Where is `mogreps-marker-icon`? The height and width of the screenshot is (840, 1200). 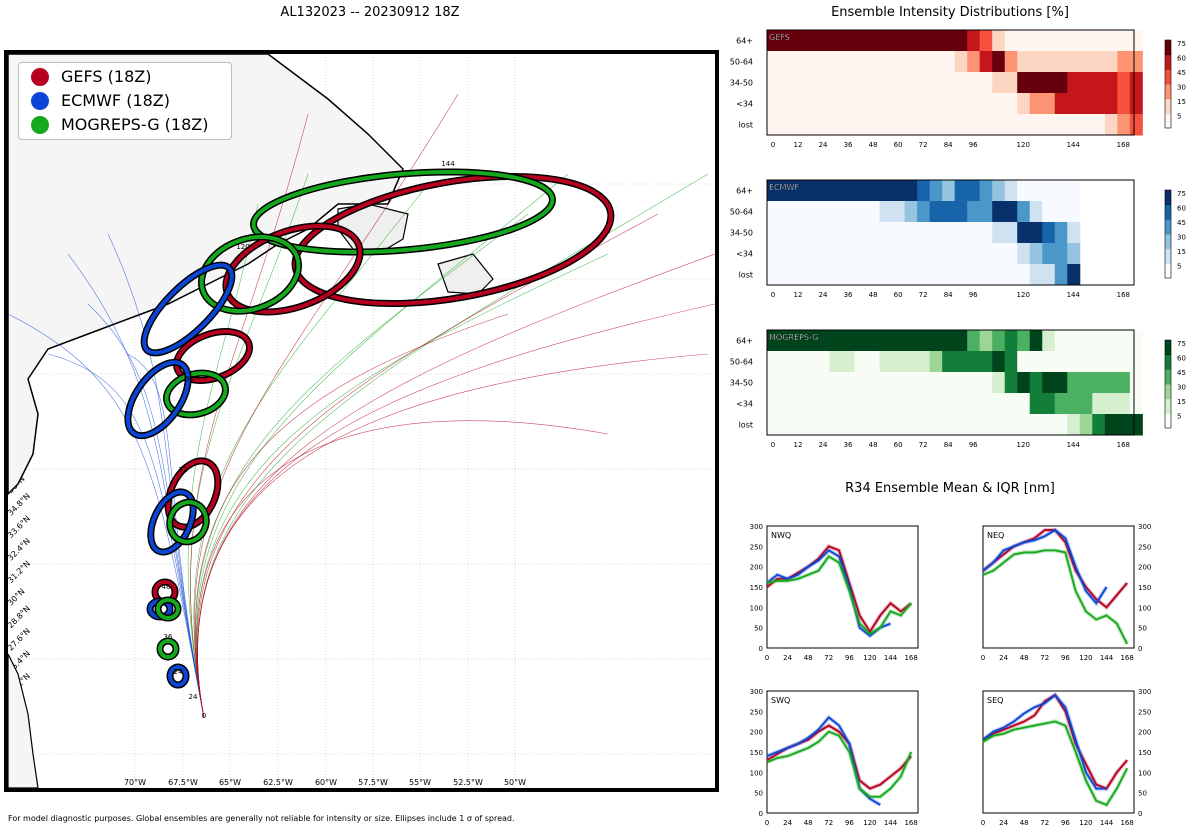 mogreps-marker-icon is located at coordinates (40, 124).